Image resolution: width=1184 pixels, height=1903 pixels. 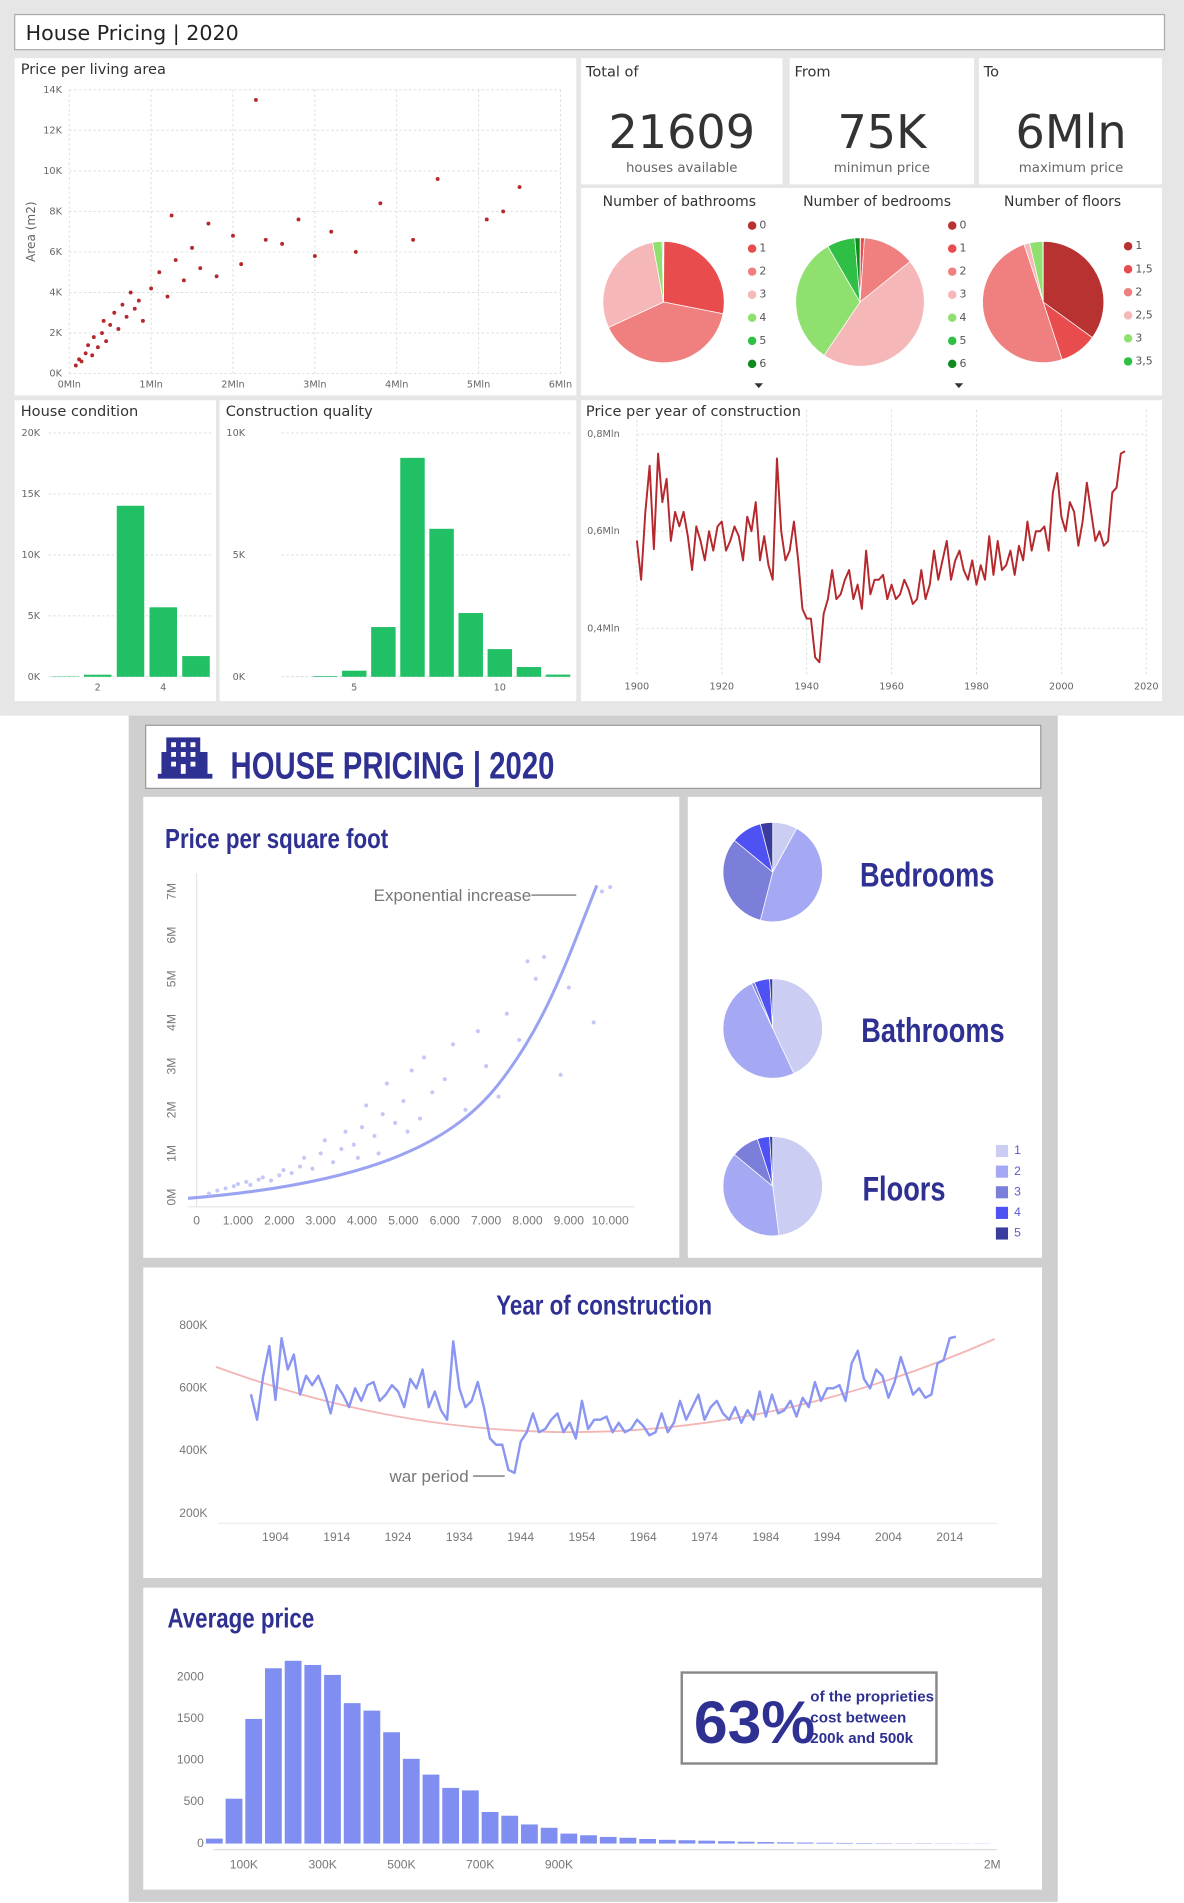 What do you see at coordinates (1062, 202) in the screenshot?
I see `chart-title: Number of floors` at bounding box center [1062, 202].